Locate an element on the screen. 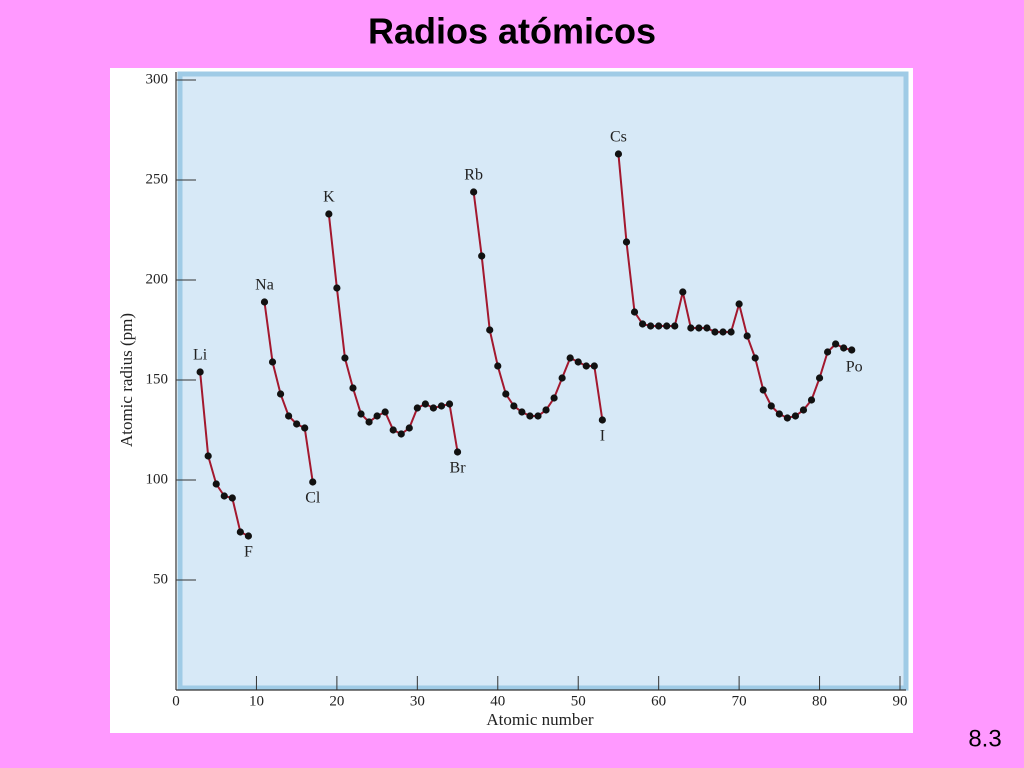 This screenshot has height=768, width=1024. y-tick-label: 150 is located at coordinates (157, 379).